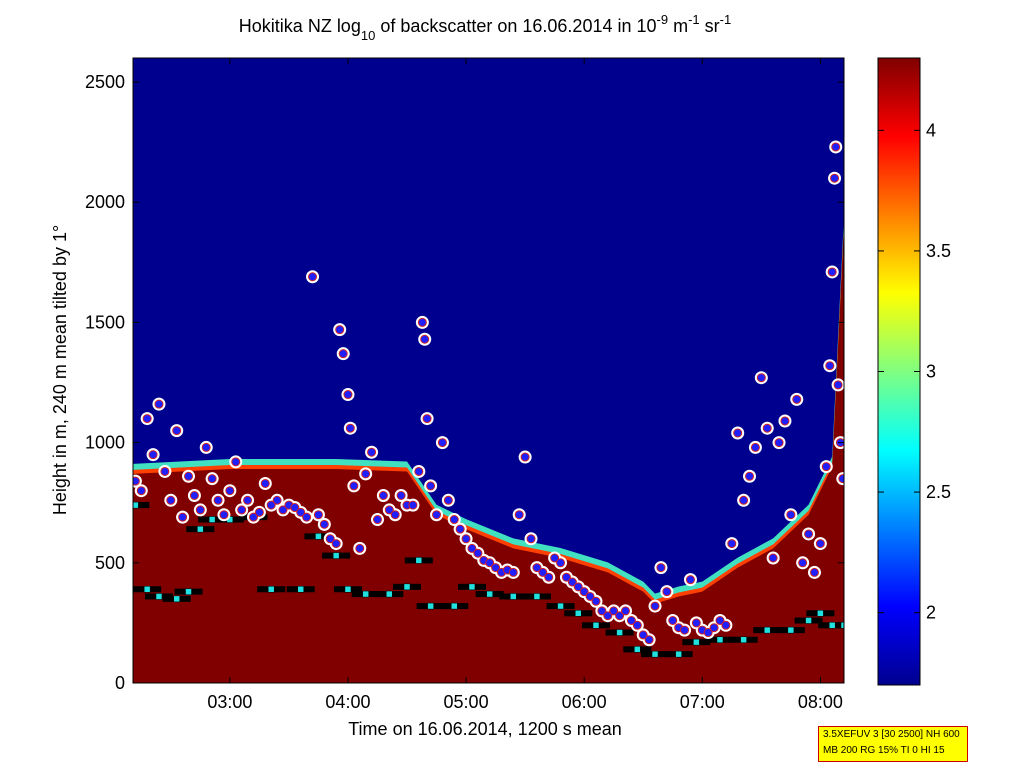 The image size is (1023, 767). What do you see at coordinates (488, 579) in the screenshot?
I see `mixing-layer-series` at bounding box center [488, 579].